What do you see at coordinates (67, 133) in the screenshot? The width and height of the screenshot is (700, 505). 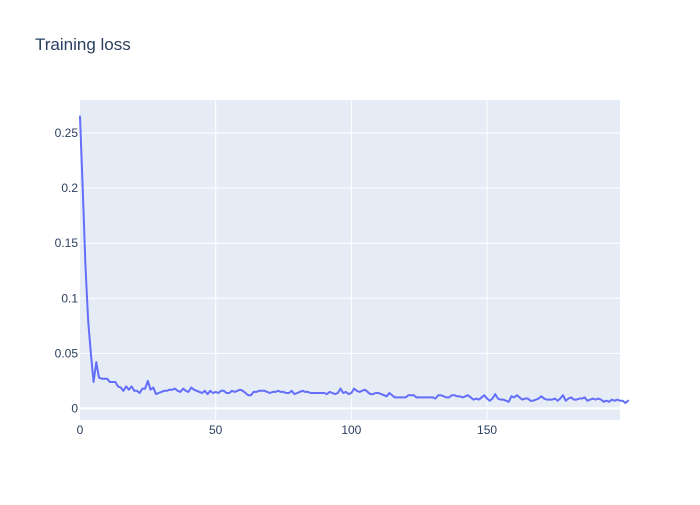 I see `y-tick-label: 0.25` at bounding box center [67, 133].